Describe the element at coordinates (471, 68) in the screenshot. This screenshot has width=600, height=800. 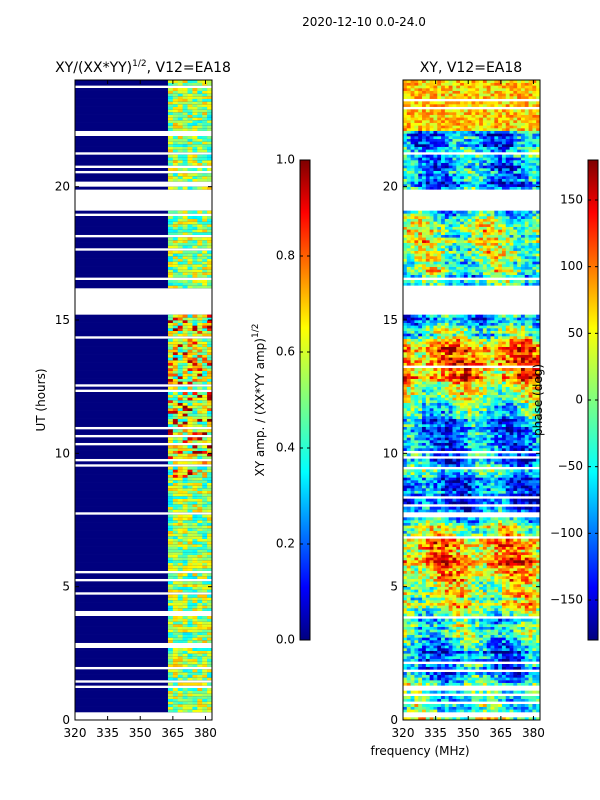
I see `phase-panel-title: XY, V12=EA18` at that location.